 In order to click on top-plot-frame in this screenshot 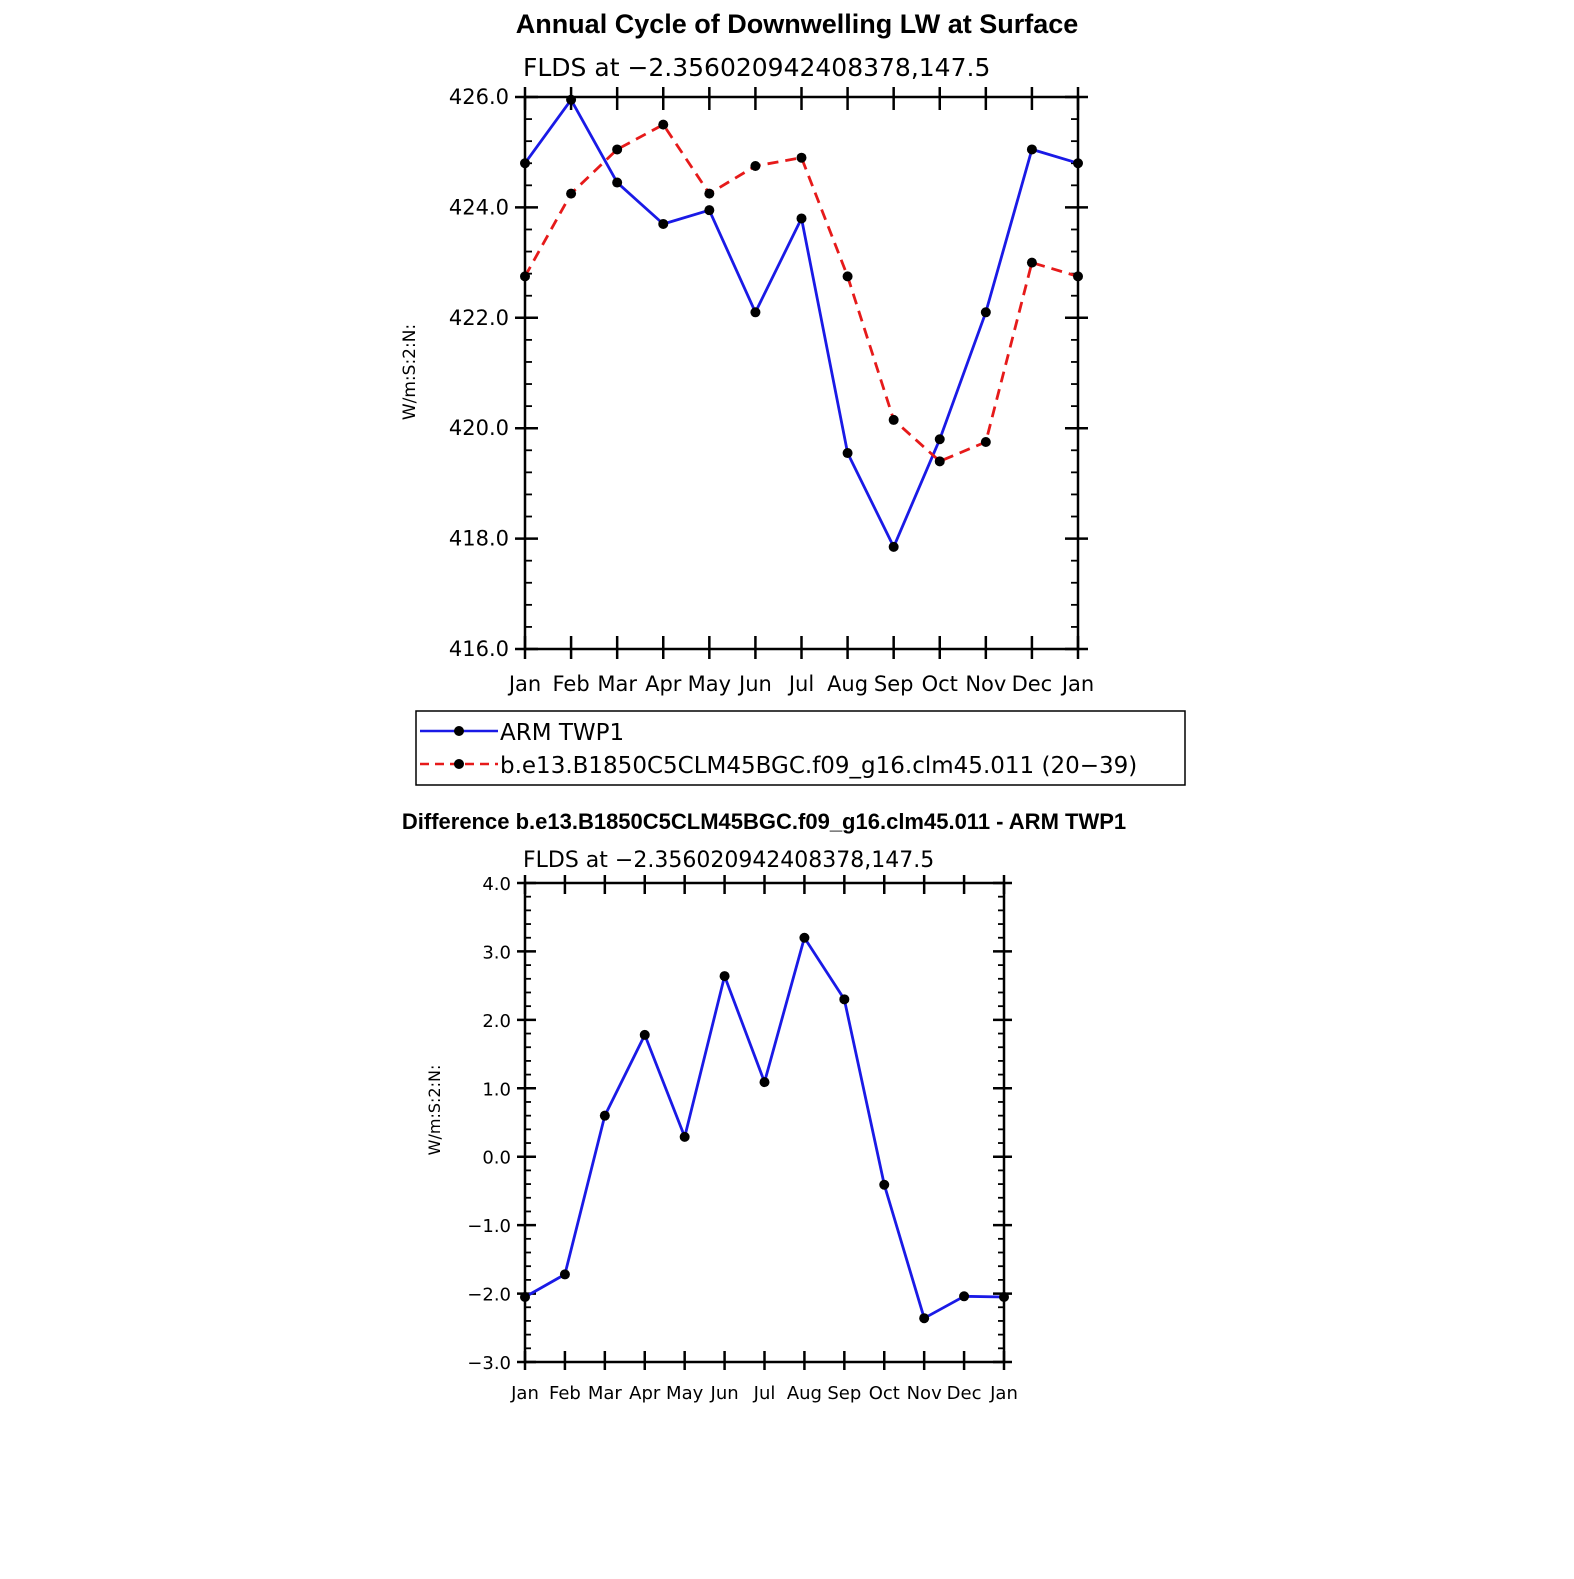, I will do `click(801, 373)`.